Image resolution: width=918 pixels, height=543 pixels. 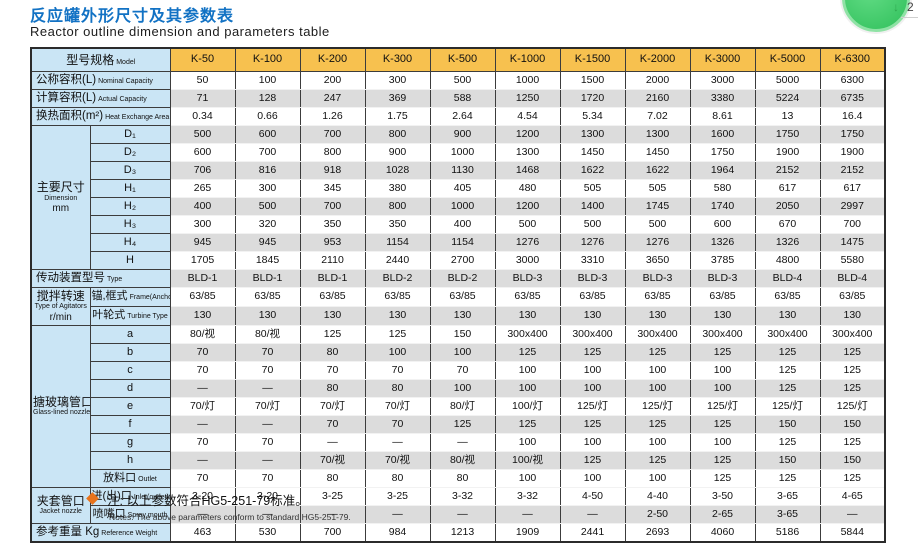 I want to click on cell: 945, so click(x=267, y=242).